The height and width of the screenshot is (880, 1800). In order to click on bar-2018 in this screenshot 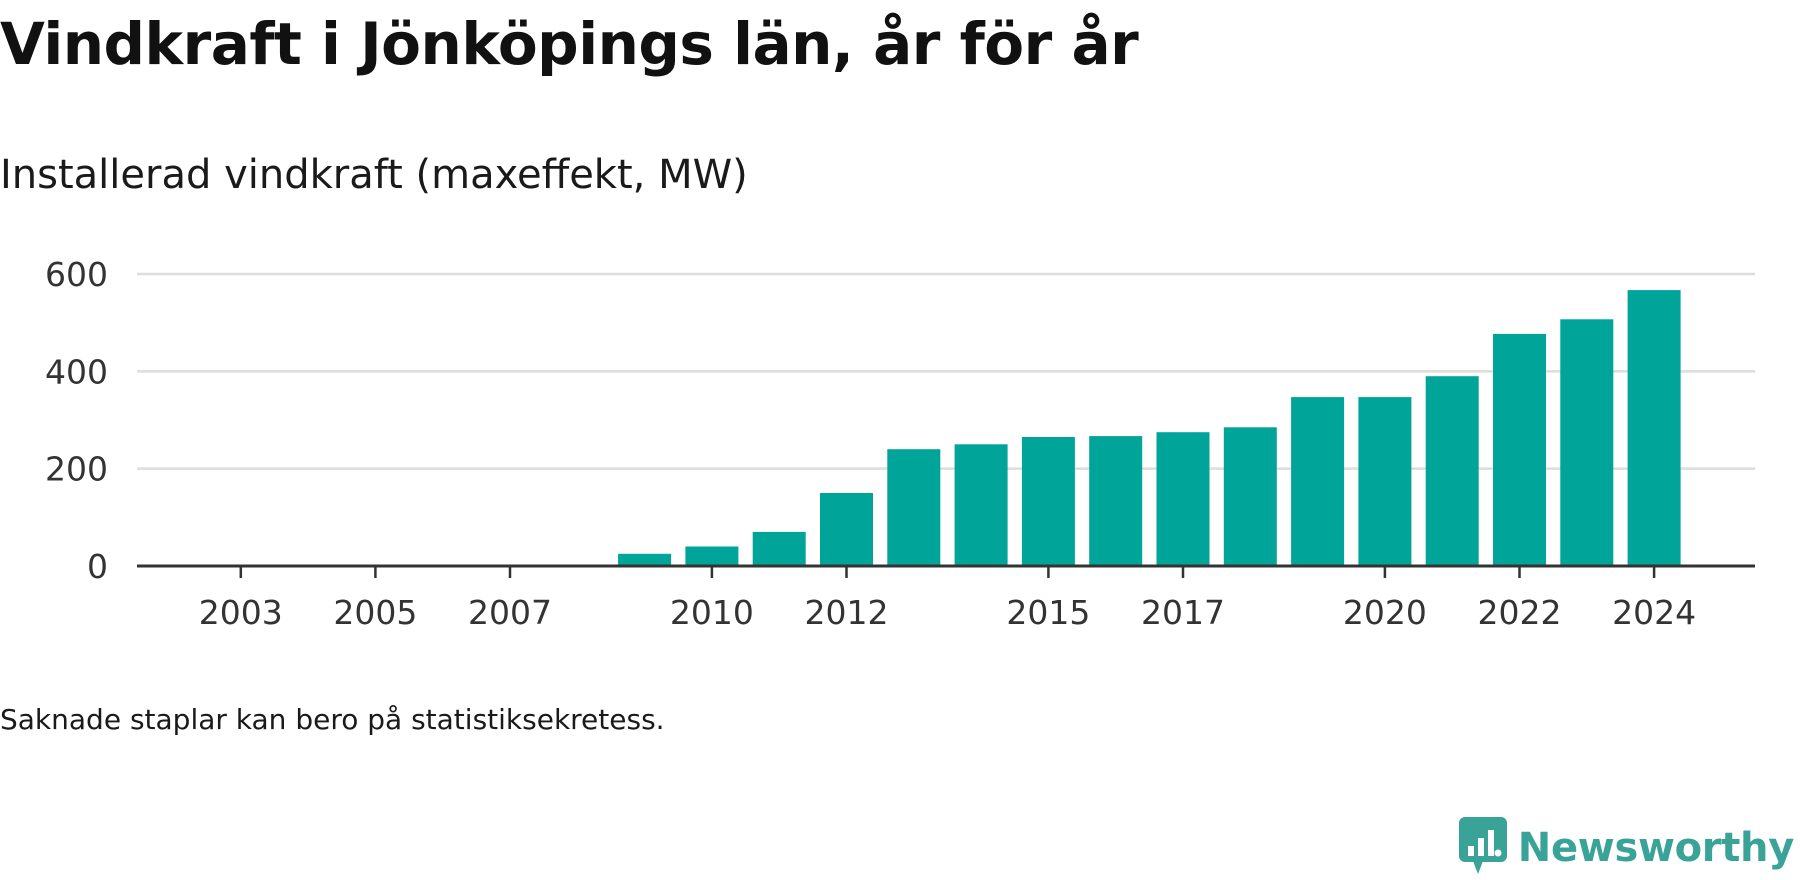, I will do `click(1250, 496)`.